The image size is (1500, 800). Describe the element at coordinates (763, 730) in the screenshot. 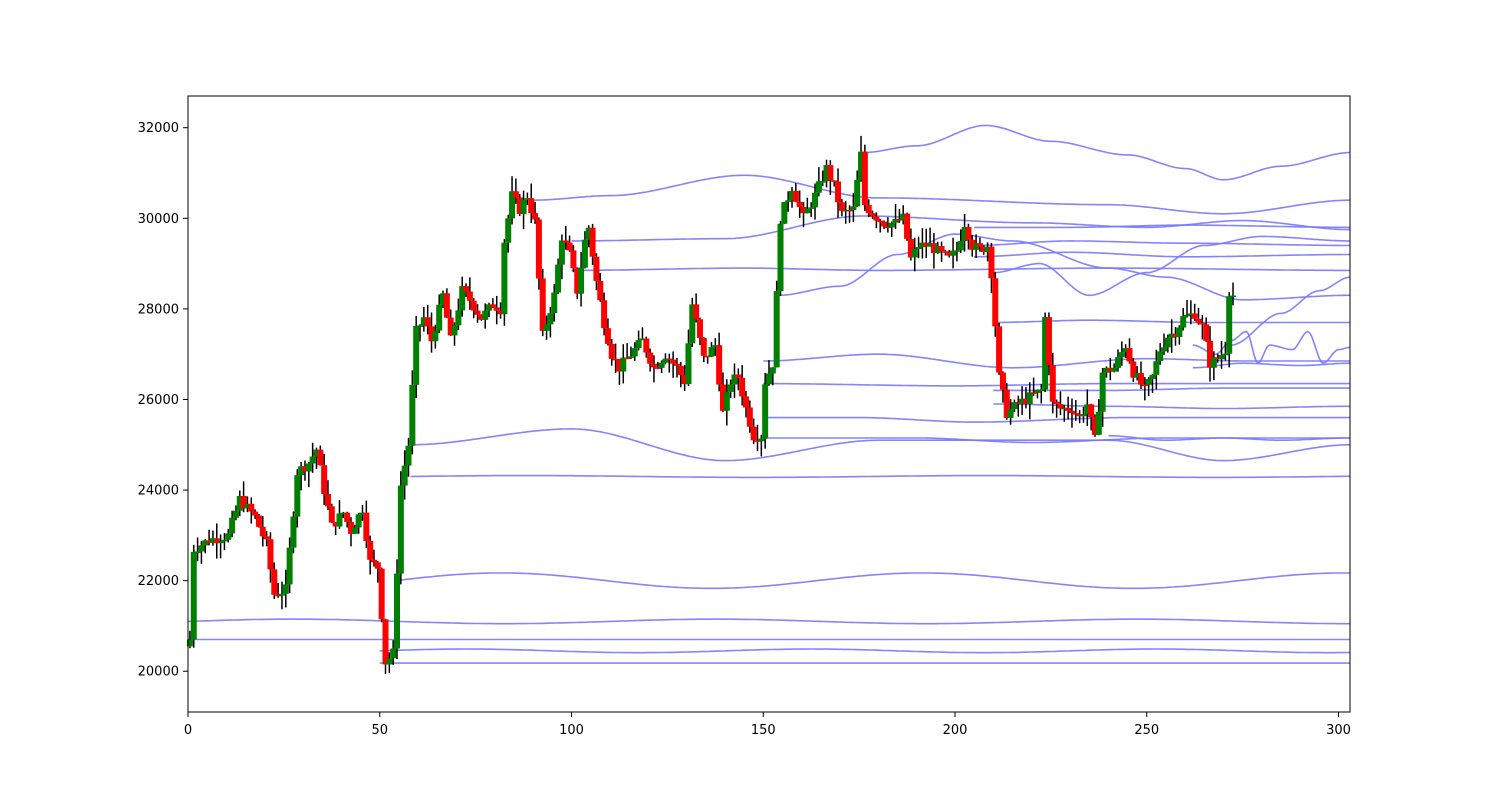

I see `x-tick-label: 150` at that location.